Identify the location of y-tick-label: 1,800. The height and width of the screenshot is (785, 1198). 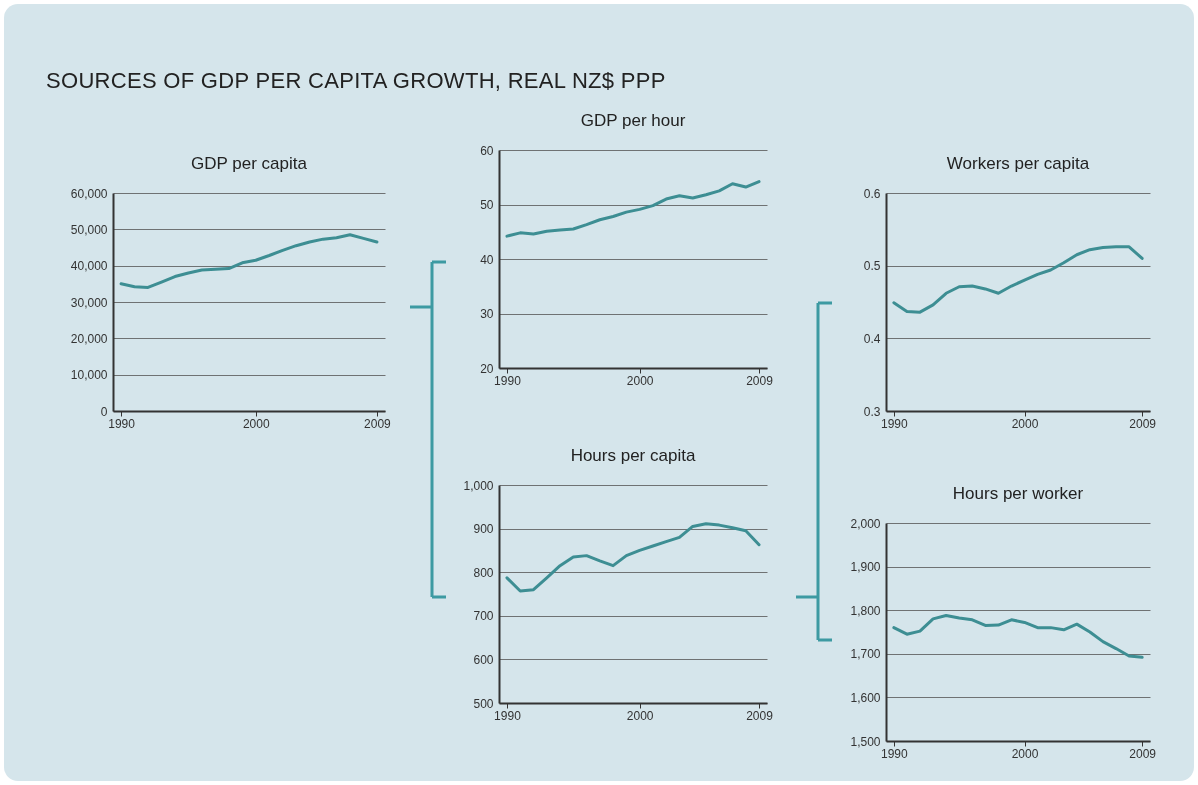
(865, 610).